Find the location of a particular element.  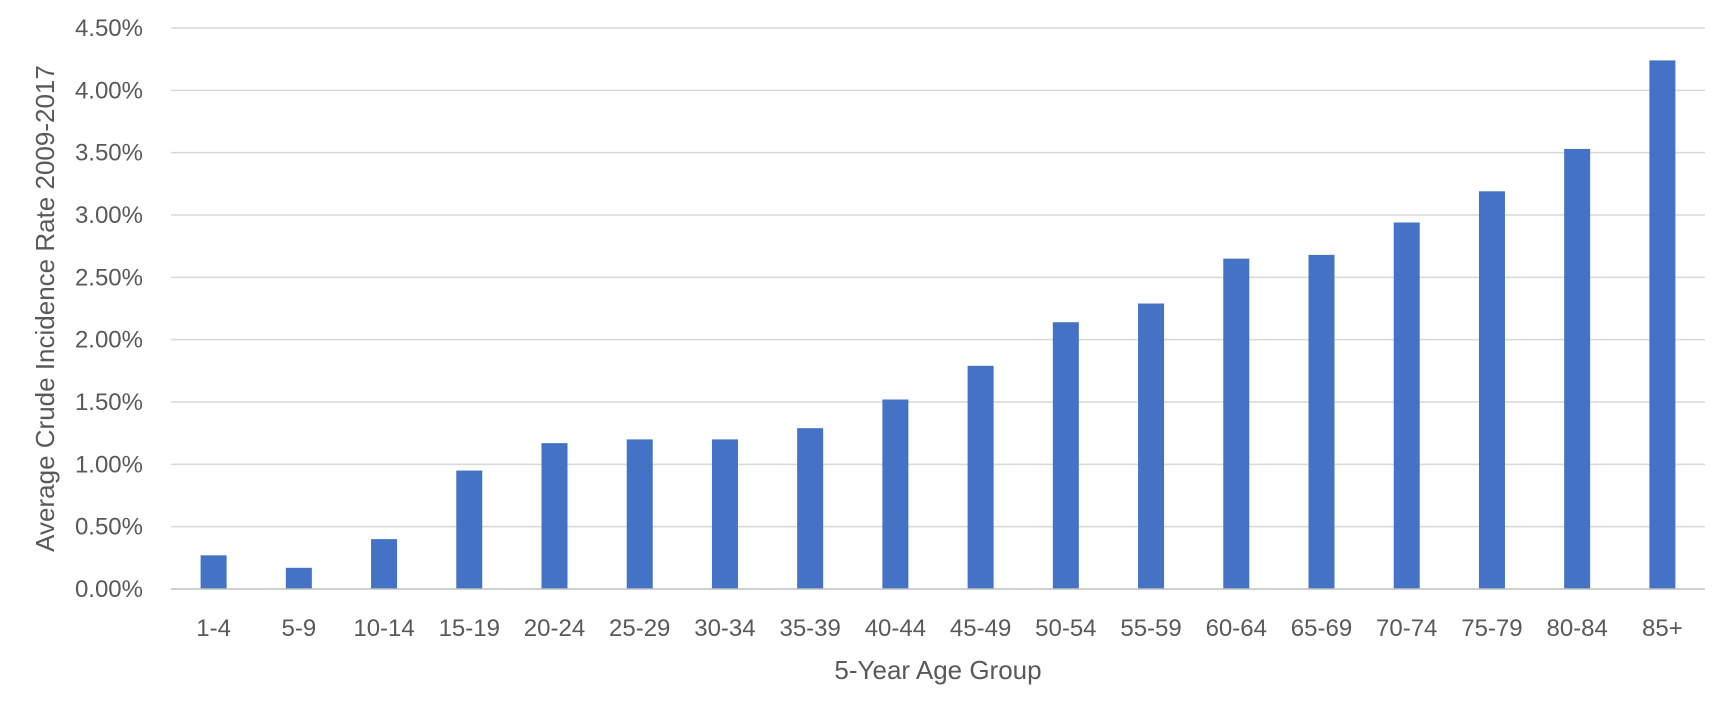

x-tick-label: 30-34 is located at coordinates (724, 628).